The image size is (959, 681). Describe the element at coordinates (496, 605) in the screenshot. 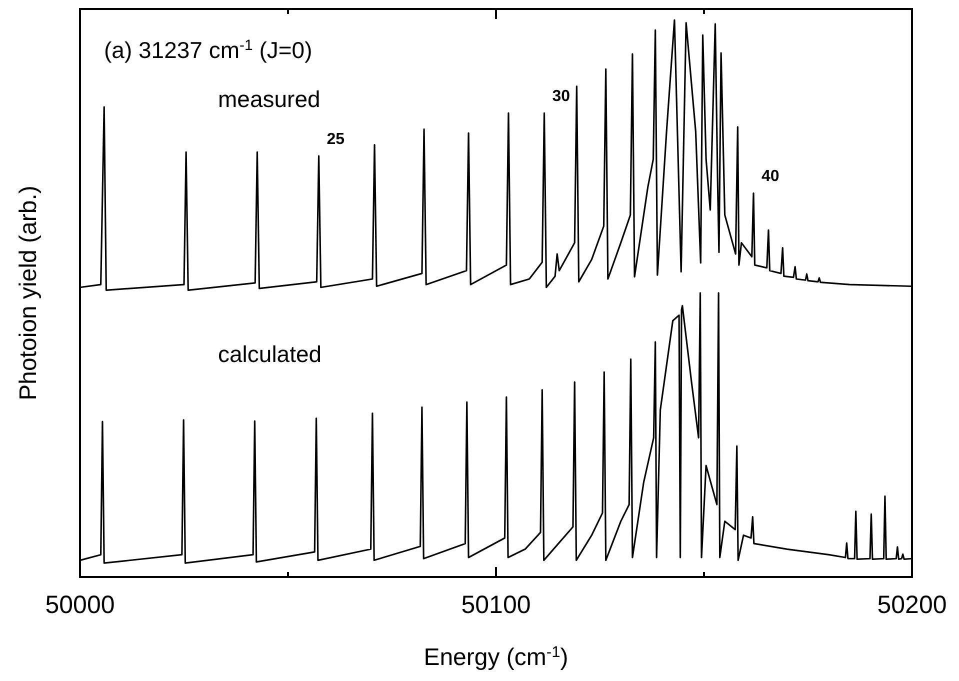

I see `x-tick-label: 50100` at that location.